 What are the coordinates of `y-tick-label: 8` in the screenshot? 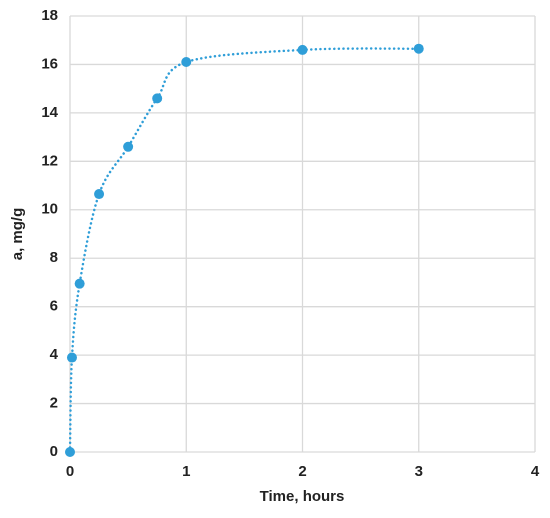 It's located at (54, 257).